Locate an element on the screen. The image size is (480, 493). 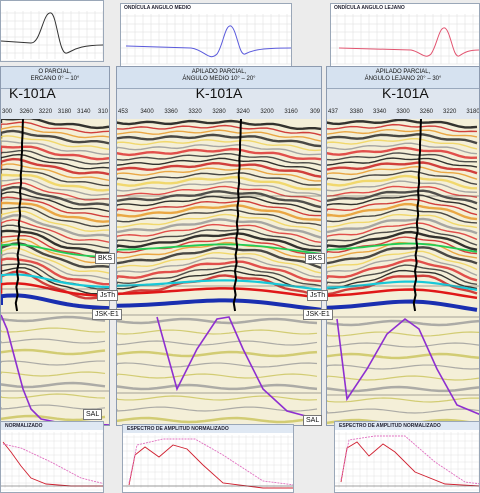
trace-tick-label: 3200 is located at coordinates (267, 112).